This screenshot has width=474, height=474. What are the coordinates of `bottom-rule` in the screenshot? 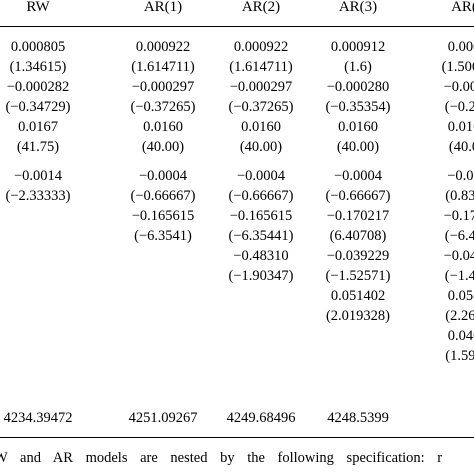 It's located at (237, 437).